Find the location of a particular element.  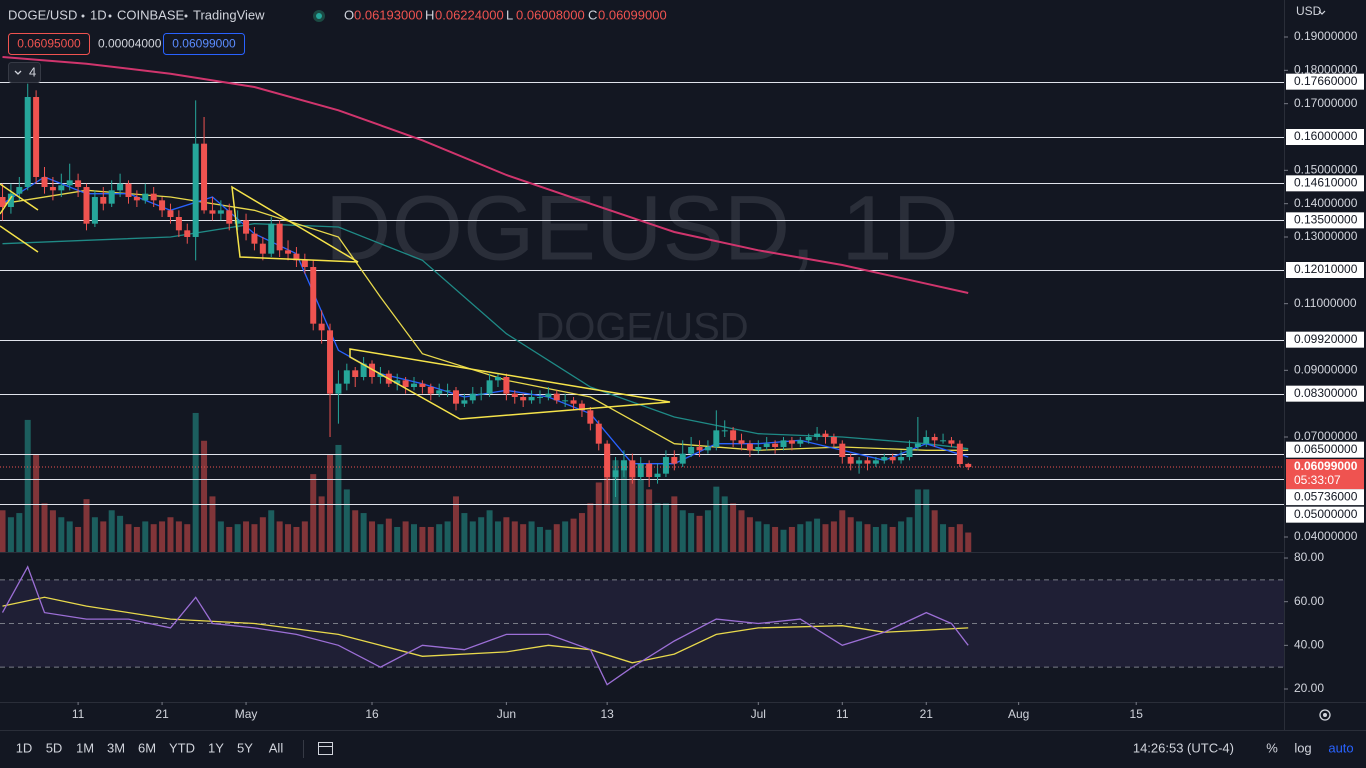

rsi-tick-label: 60.00 is located at coordinates (1309, 601).